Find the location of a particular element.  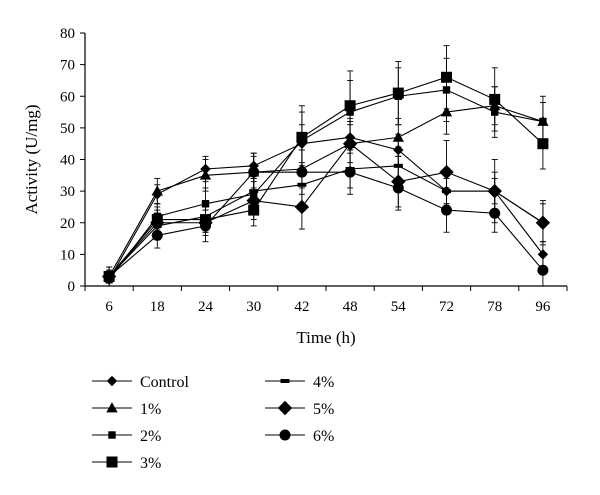

x-axis-ticks: 6 18 24 30 42 48 54 72 78 96 is located at coordinates (326, 300).